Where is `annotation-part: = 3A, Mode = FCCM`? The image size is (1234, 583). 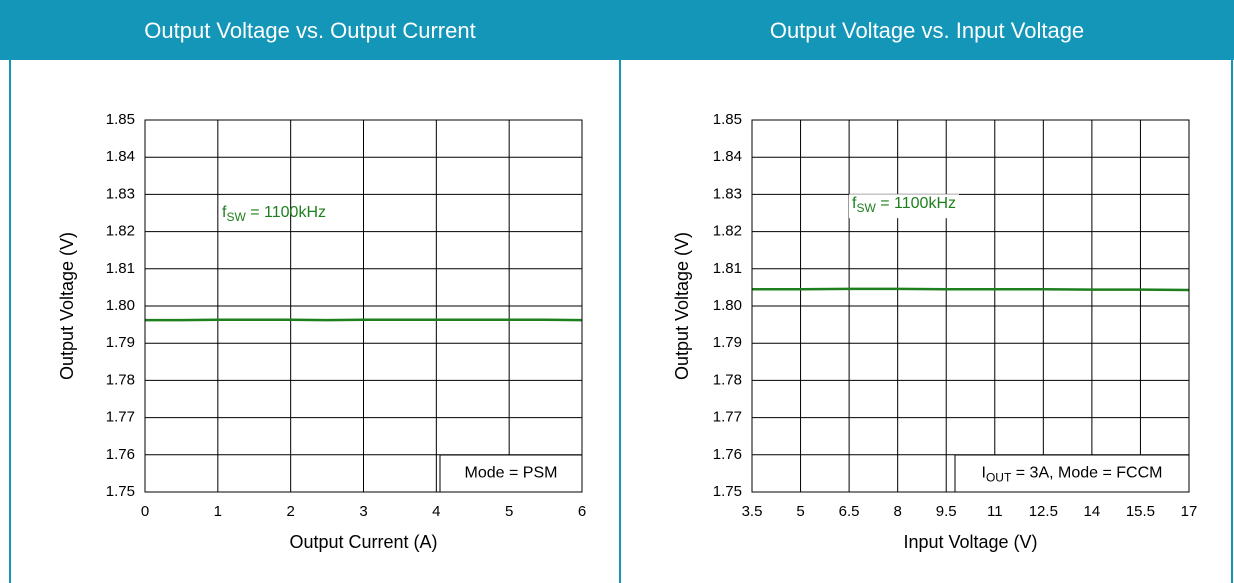 annotation-part: = 3A, Mode = FCCM is located at coordinates (1086, 473).